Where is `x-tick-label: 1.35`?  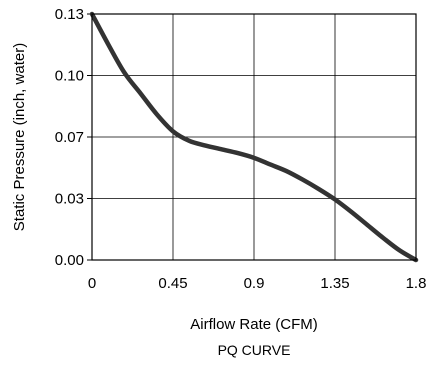 x-tick-label: 1.35 is located at coordinates (334, 283).